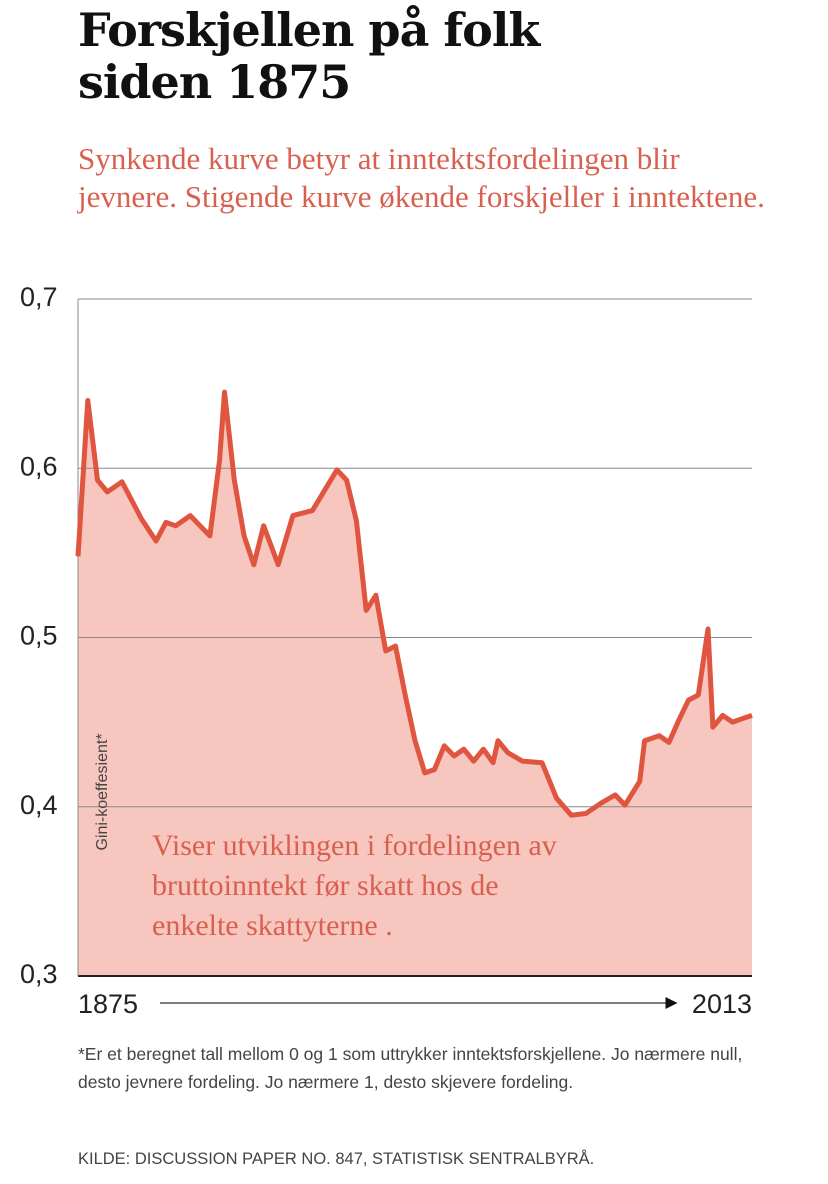  Describe the element at coordinates (108, 1004) in the screenshot. I see `x-tick-label: 1875` at that location.